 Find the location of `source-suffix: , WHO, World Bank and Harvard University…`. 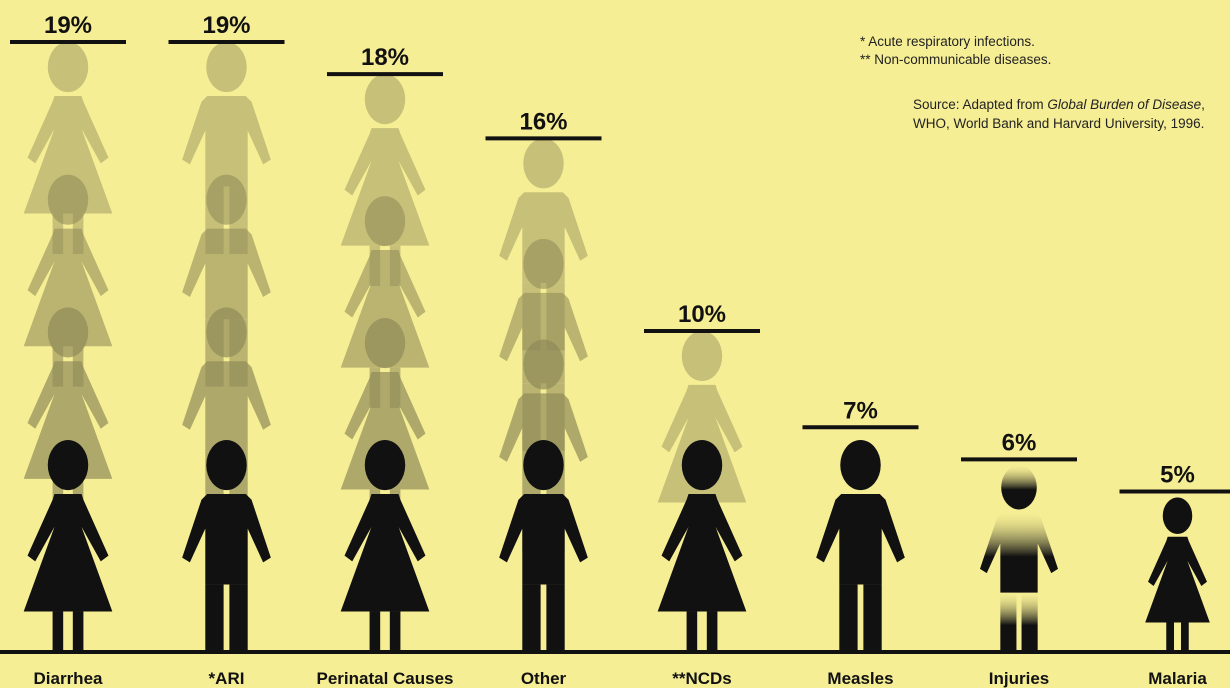

source-suffix: , WHO, World Bank and Harvard University… is located at coordinates (1059, 114).